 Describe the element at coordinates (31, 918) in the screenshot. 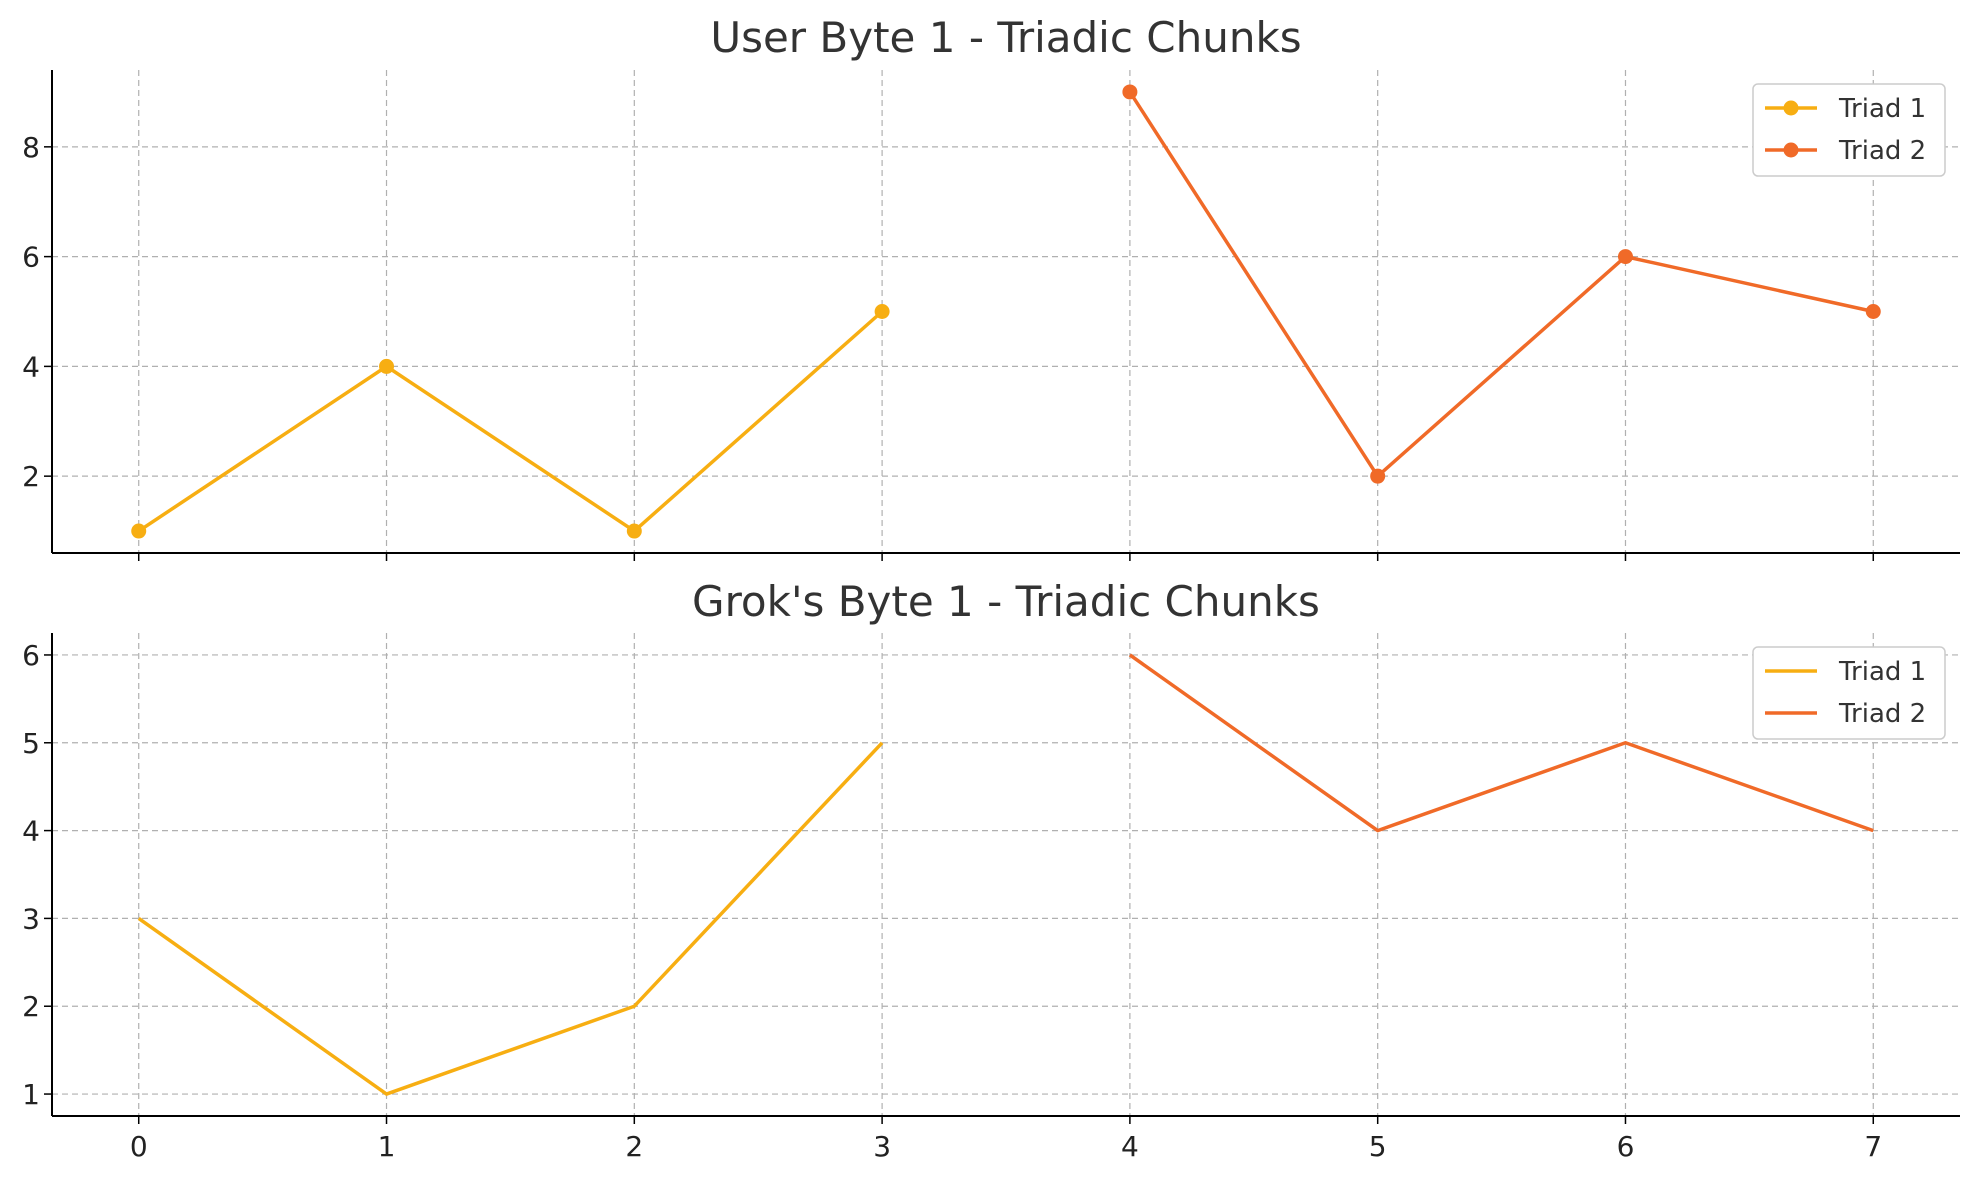

I see `y-tick-label: 3` at that location.